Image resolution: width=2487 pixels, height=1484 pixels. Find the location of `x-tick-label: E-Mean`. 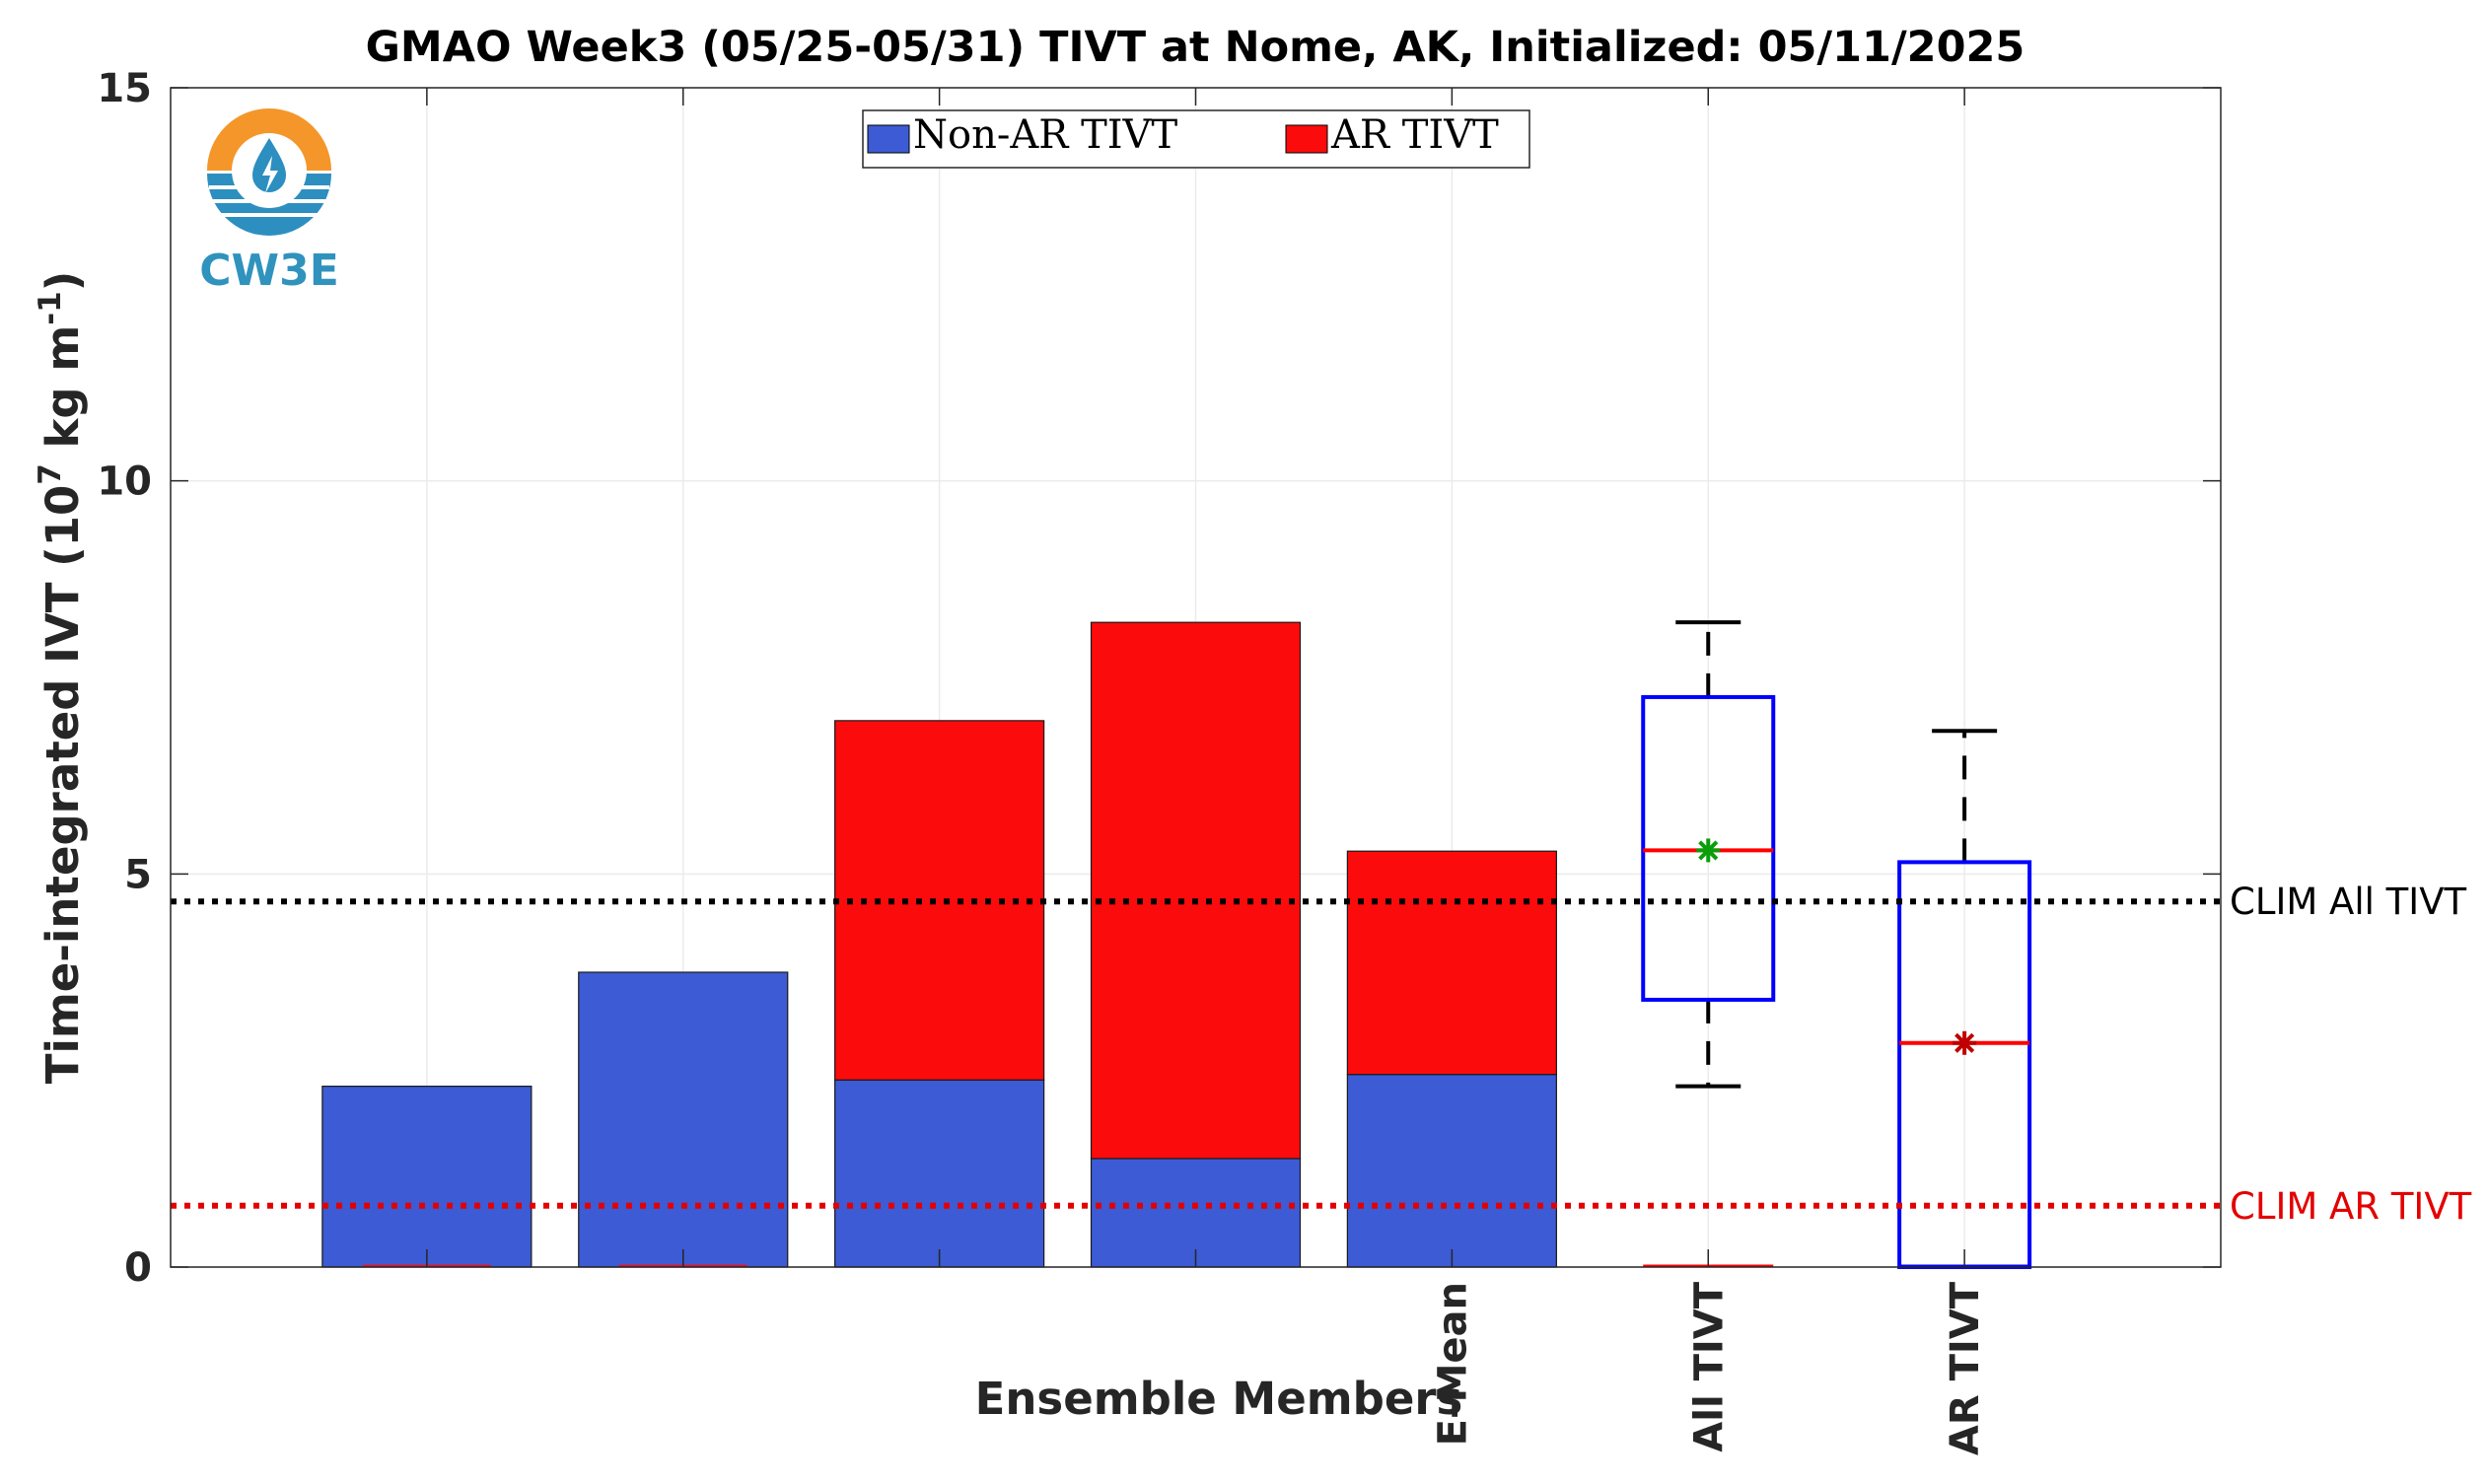

x-tick-label: E-Mean is located at coordinates (1452, 1364).